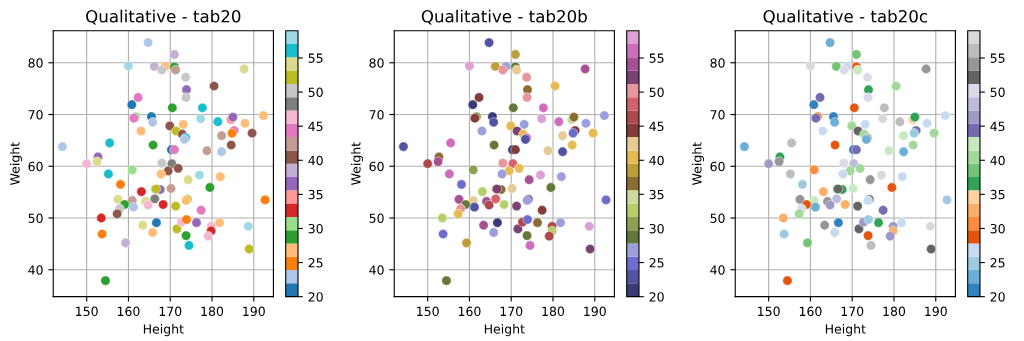 The image size is (1024, 341). What do you see at coordinates (504, 17) in the screenshot?
I see `chart-title: Qualitative - tab20b` at bounding box center [504, 17].